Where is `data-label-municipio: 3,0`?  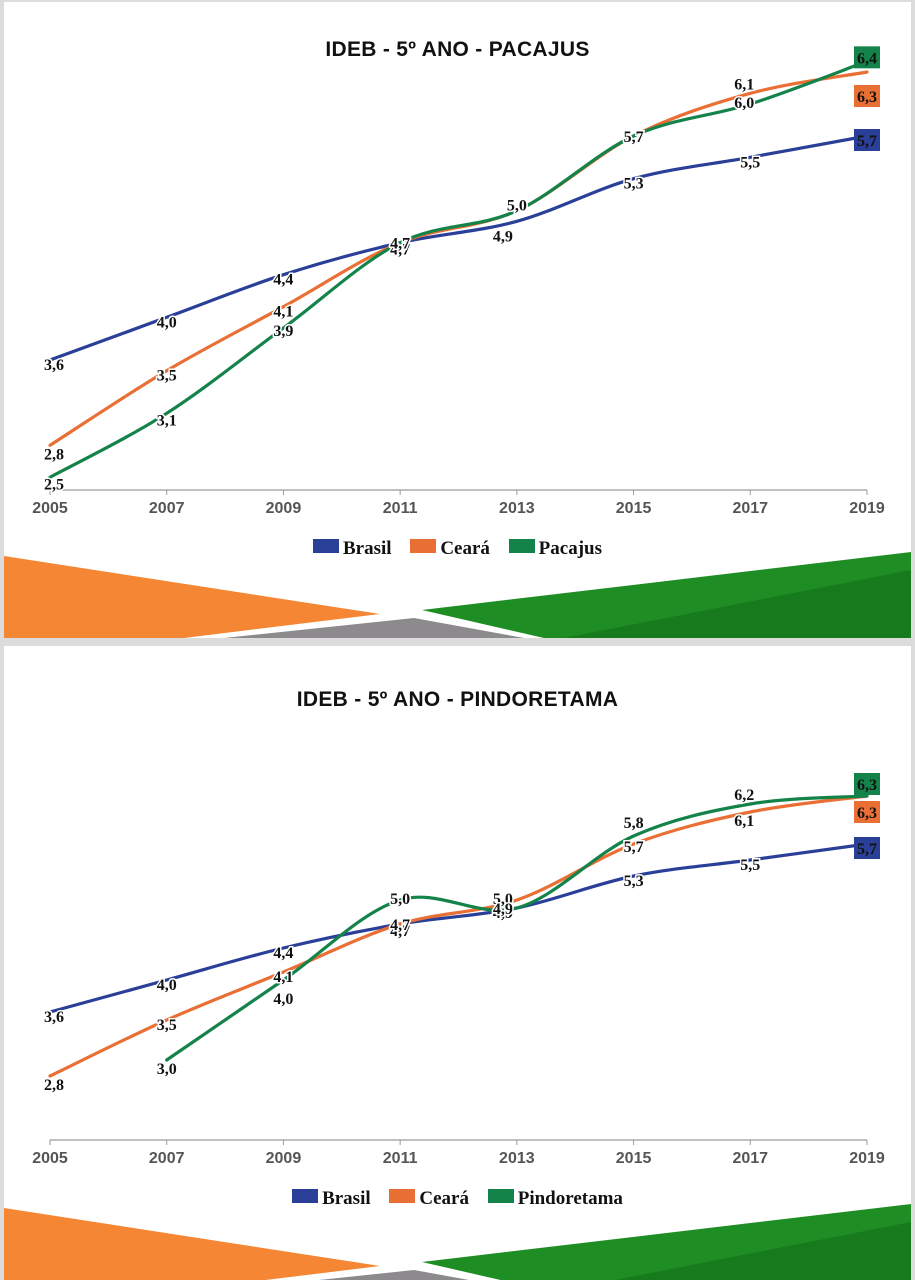 data-label-municipio: 3,0 is located at coordinates (167, 1069).